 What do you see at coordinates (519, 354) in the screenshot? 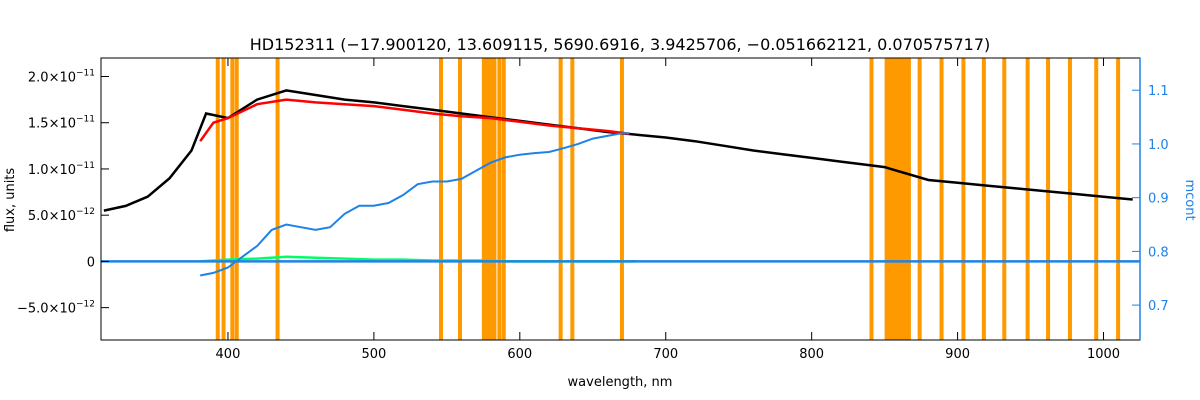
I see `x-tick-label-2: 600` at bounding box center [519, 354].